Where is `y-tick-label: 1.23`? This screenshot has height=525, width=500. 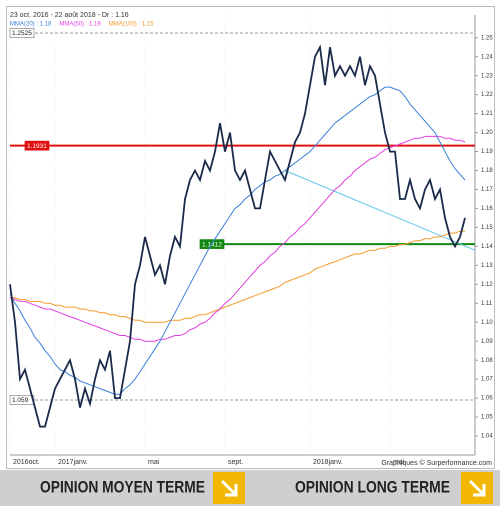
y-tick-label: 1.23 is located at coordinates (487, 76).